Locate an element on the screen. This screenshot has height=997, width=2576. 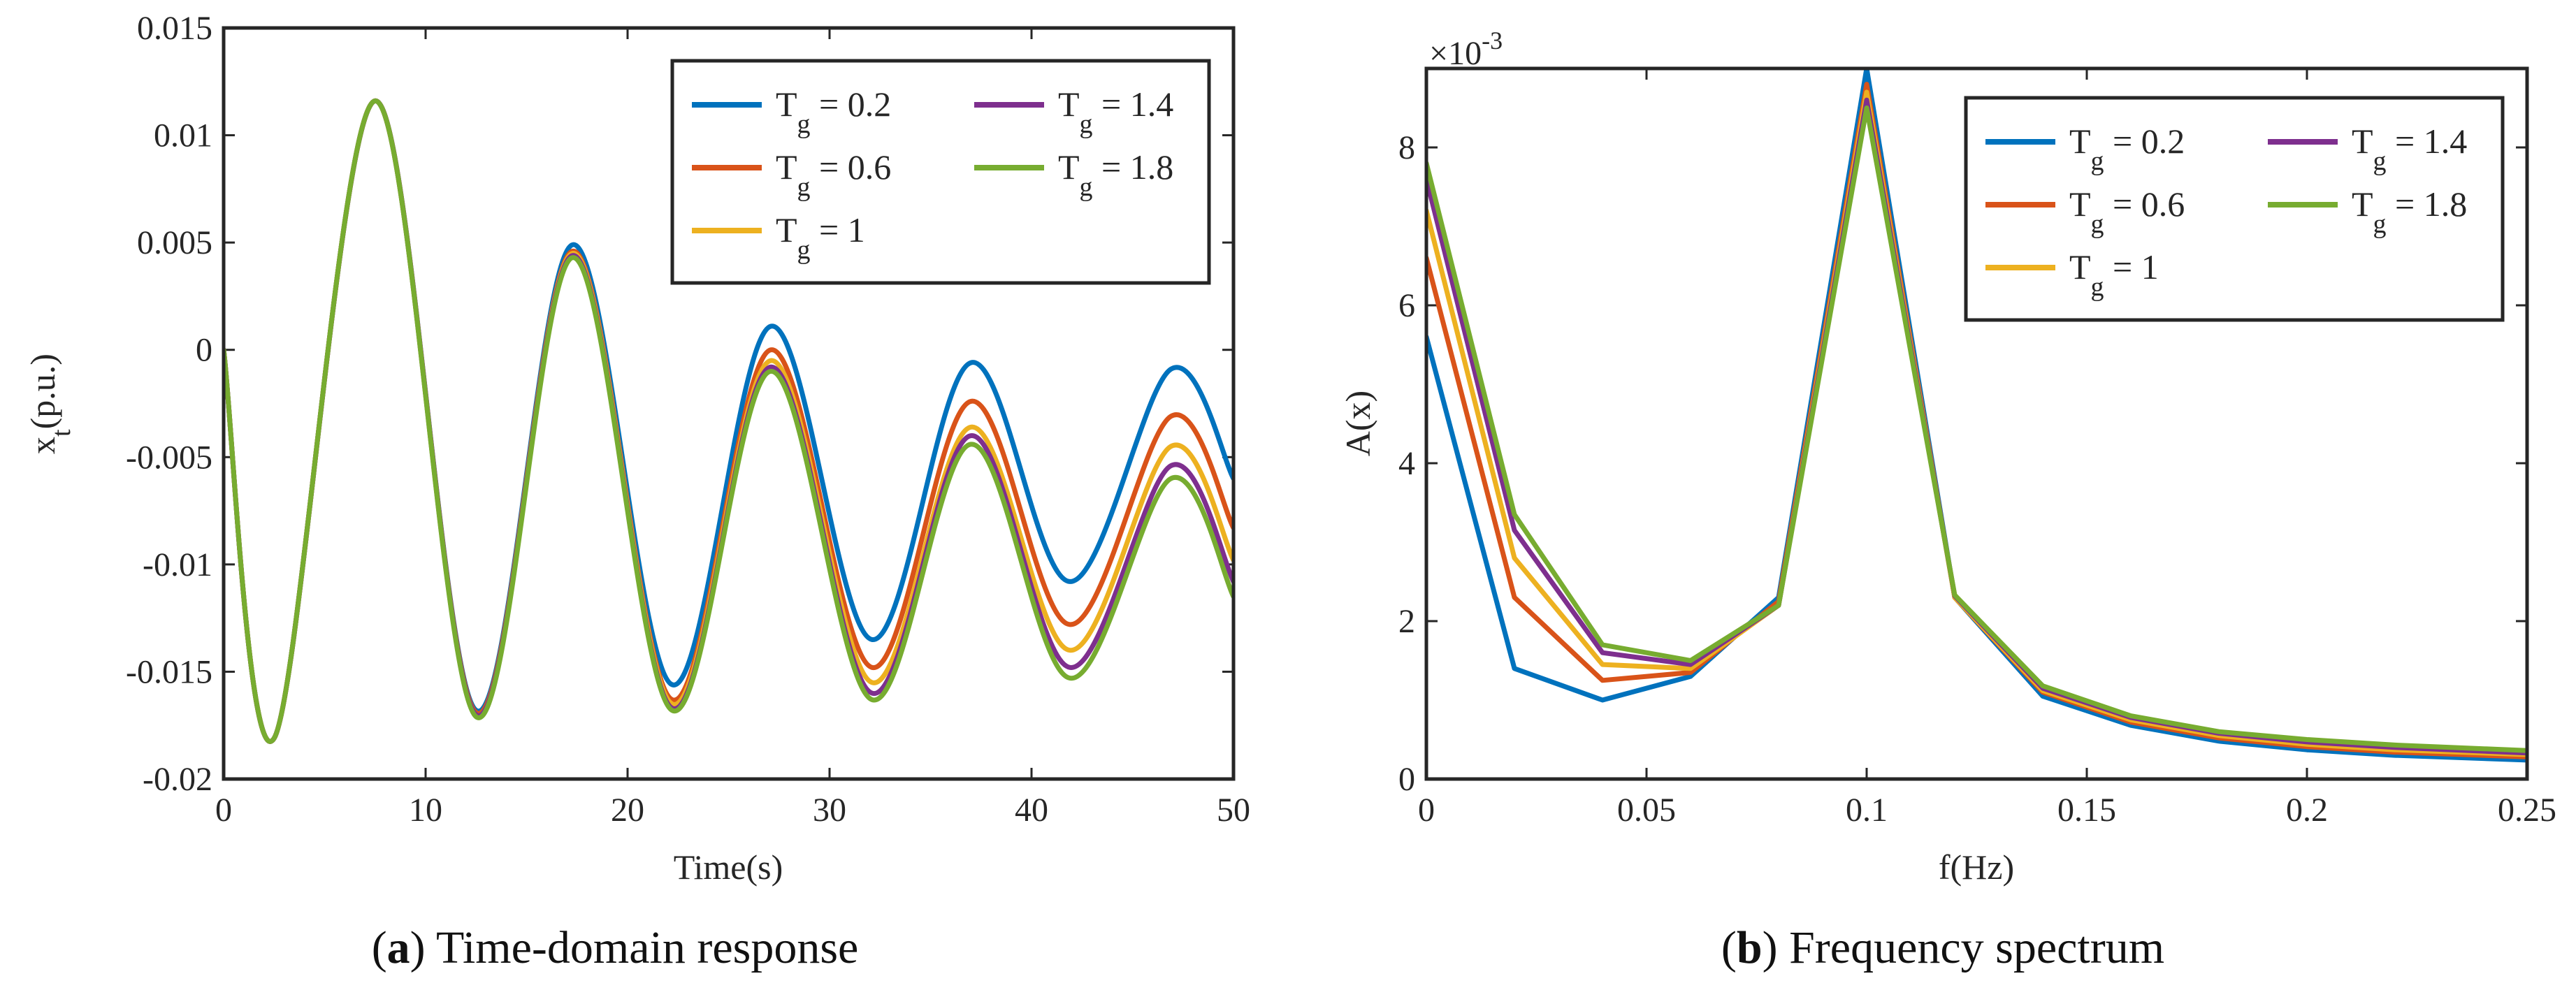
legend-item-a-2: Tg = 1 is located at coordinates (779, 237).